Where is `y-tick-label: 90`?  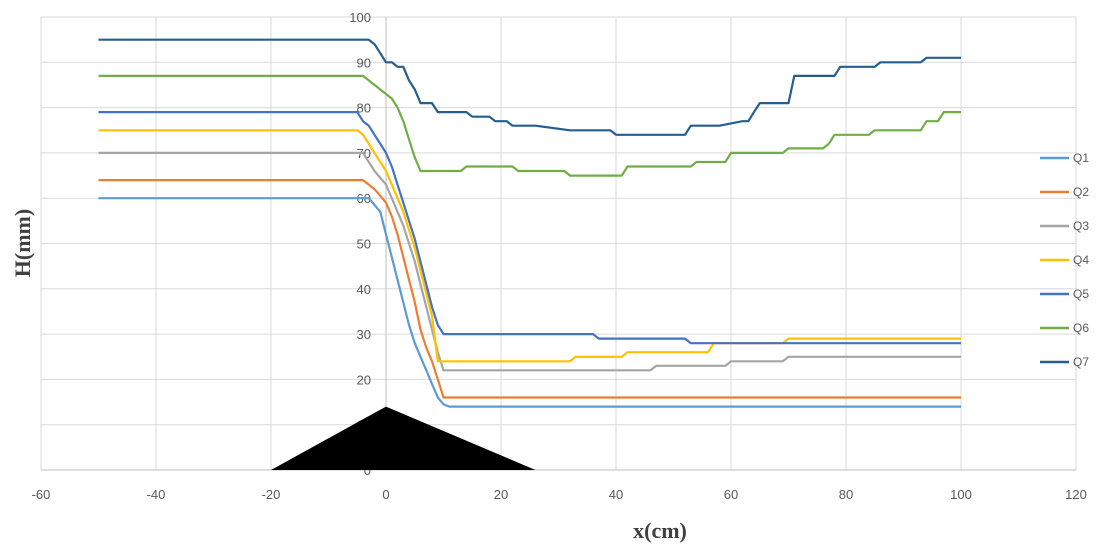
y-tick-label: 90 is located at coordinates (364, 62).